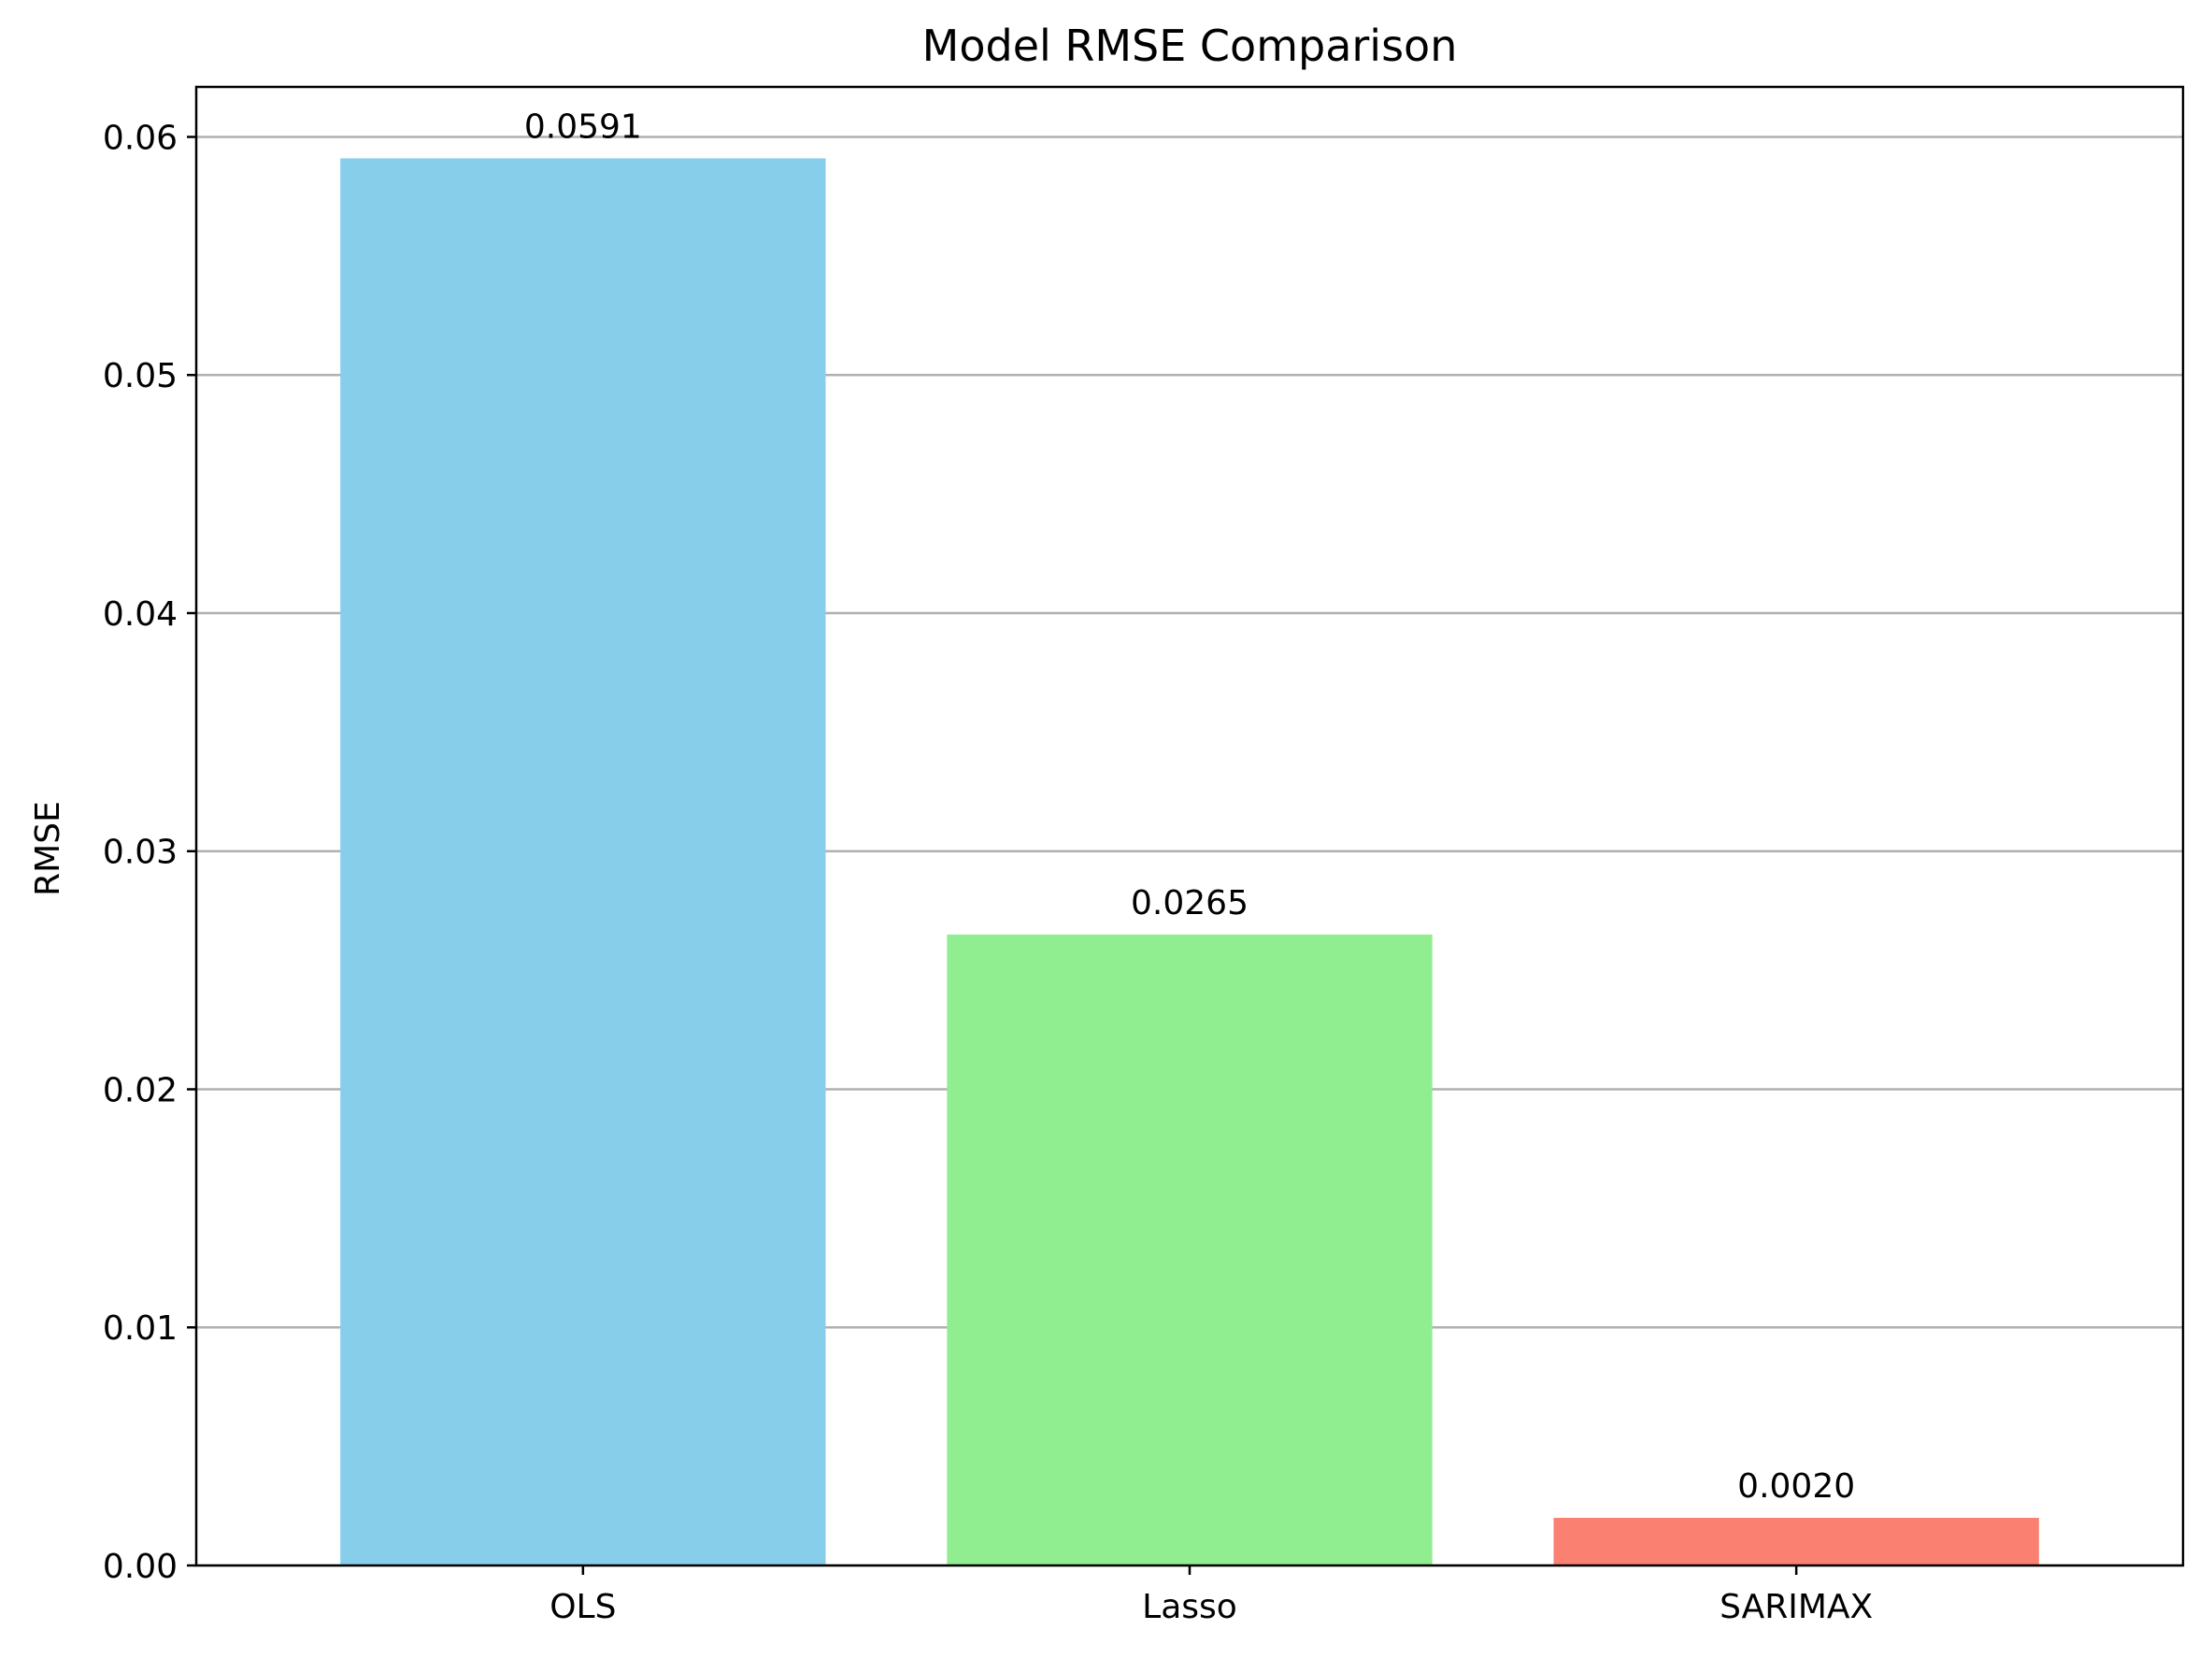 This screenshot has height=1658, width=2212. Describe the element at coordinates (140, 1090) in the screenshot. I see `y-tick-label: 0.02` at that location.